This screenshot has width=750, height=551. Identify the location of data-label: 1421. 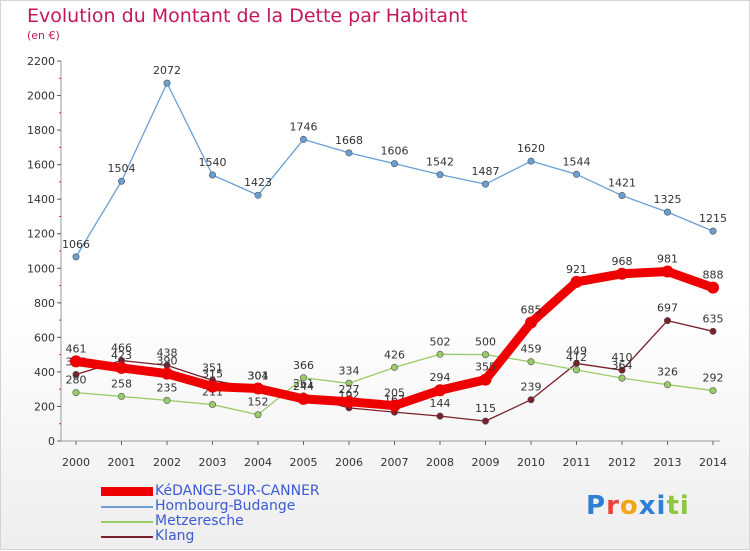
(622, 183).